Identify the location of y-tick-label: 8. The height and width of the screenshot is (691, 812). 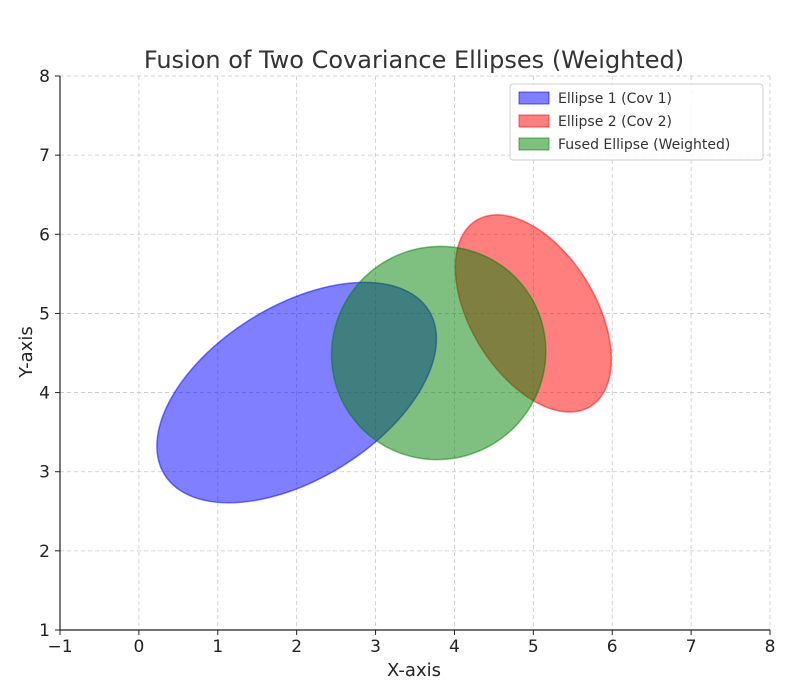
(44, 77).